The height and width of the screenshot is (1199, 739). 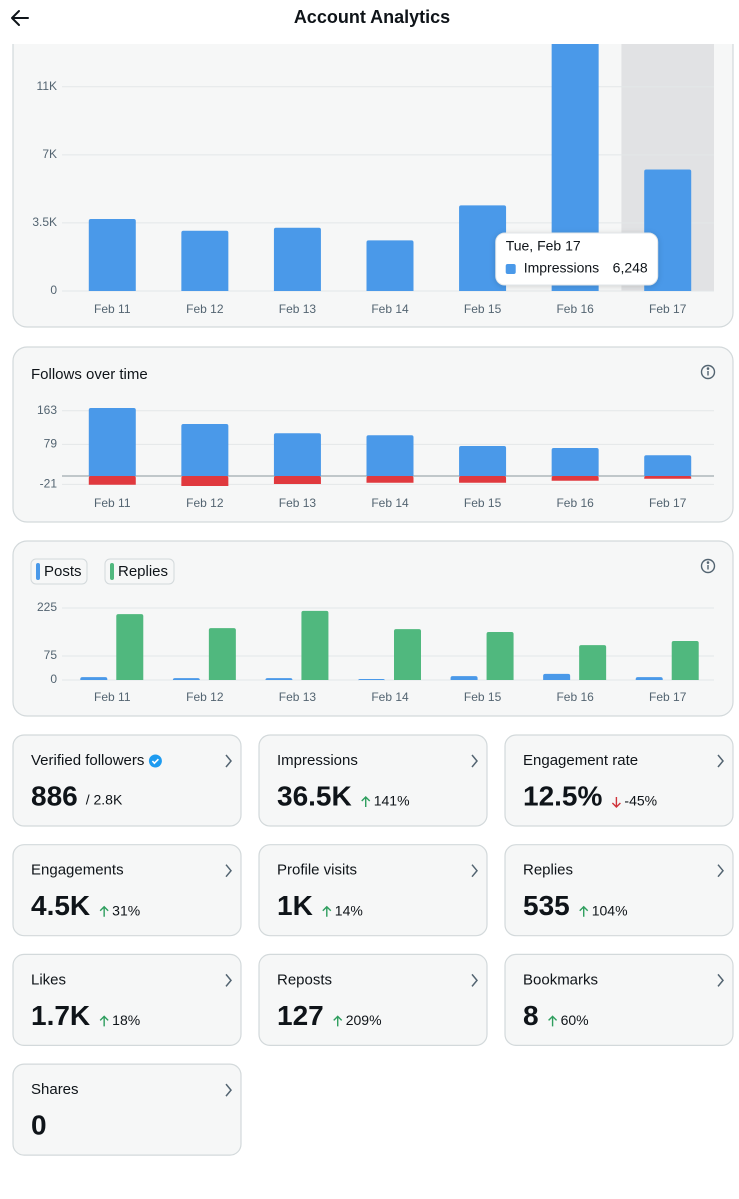 I want to click on card-label: Likes, so click(x=48, y=979).